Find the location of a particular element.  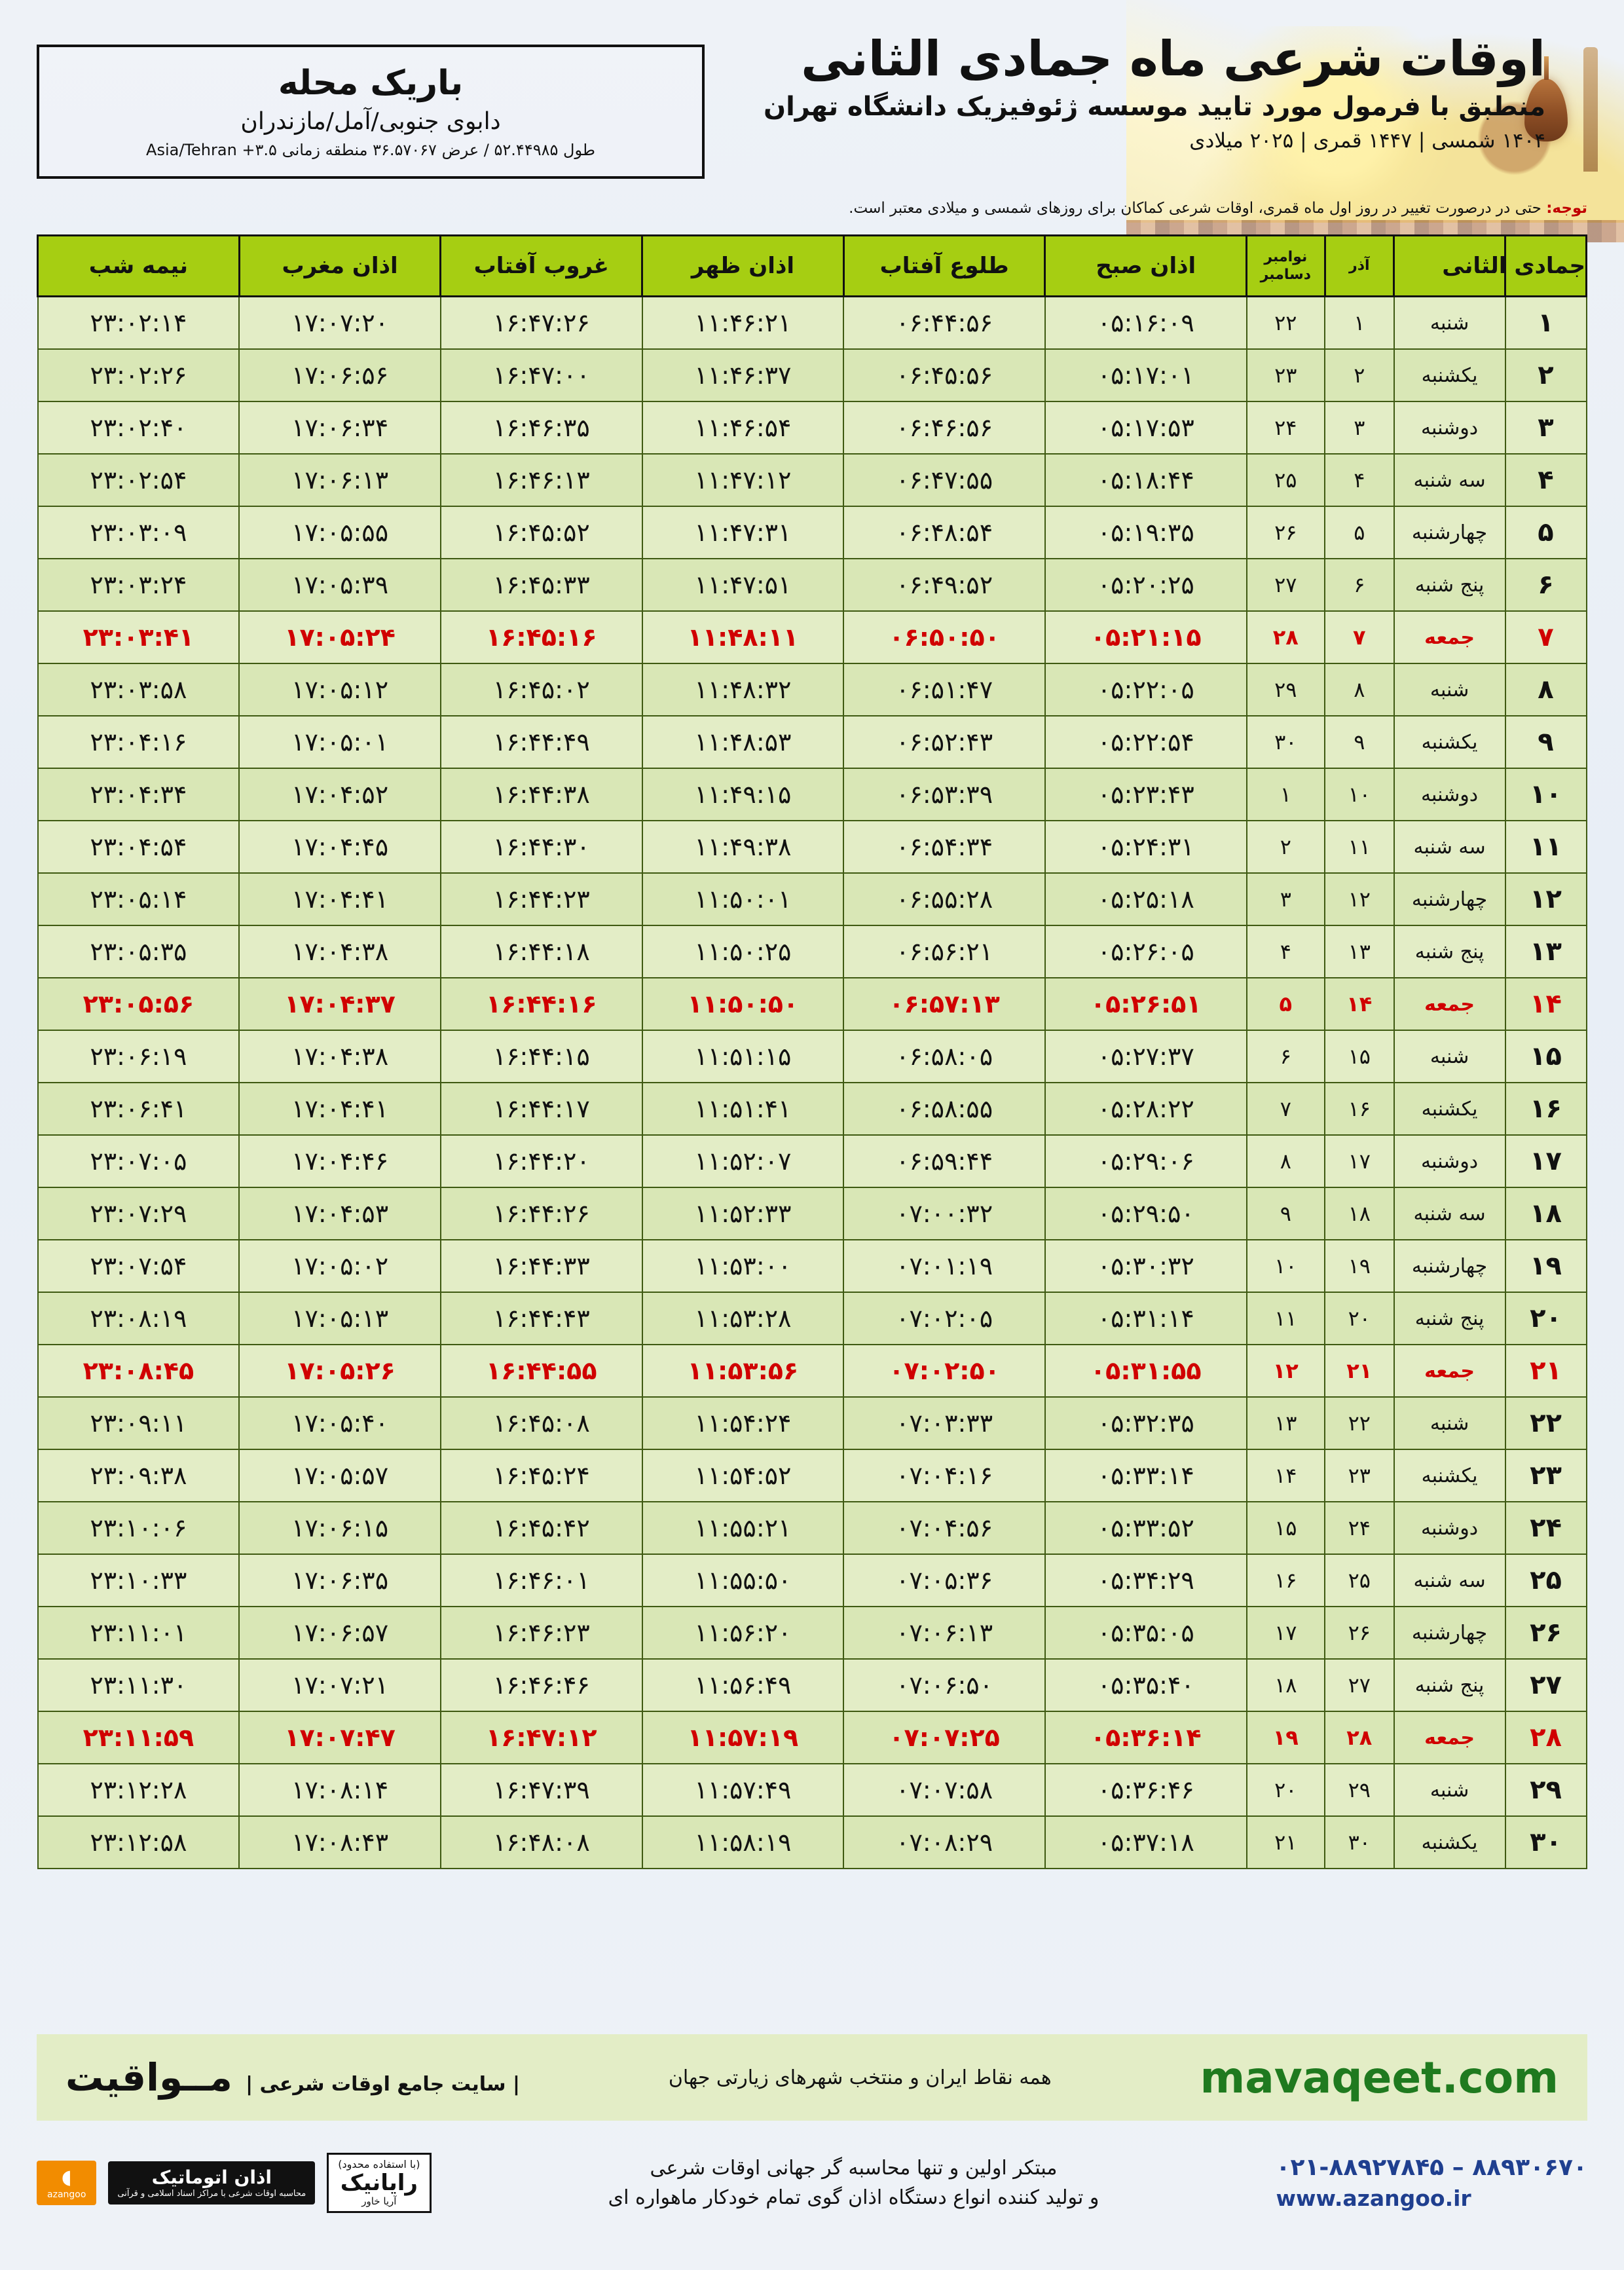

cell-sunset: ۱۶:۴۸:۰۸ is located at coordinates (541, 1842).